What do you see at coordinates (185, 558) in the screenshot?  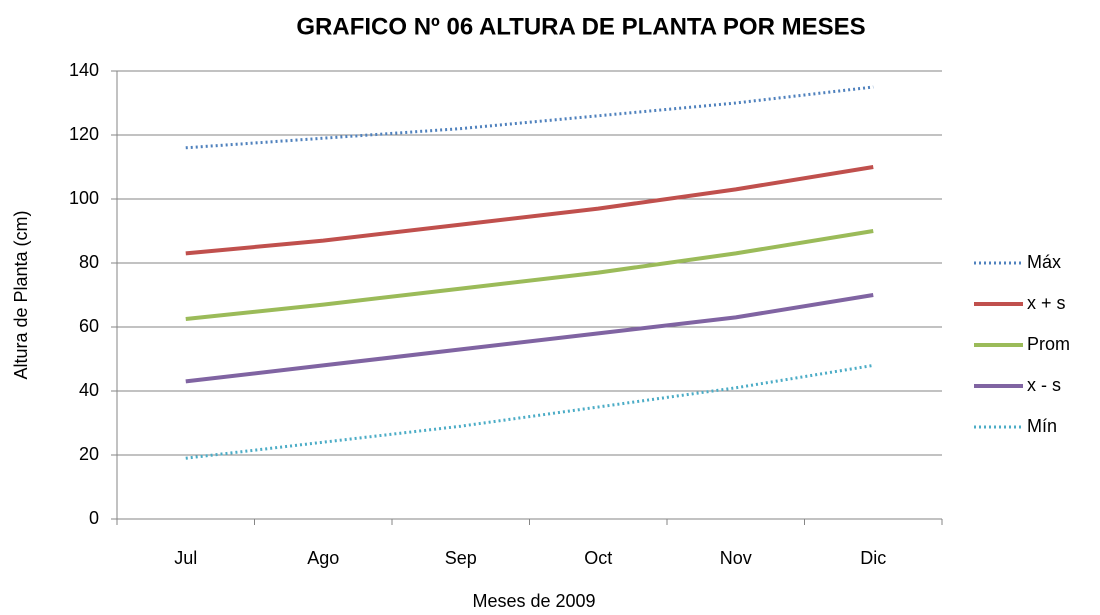 I see `x-tick-label: Jul` at bounding box center [185, 558].